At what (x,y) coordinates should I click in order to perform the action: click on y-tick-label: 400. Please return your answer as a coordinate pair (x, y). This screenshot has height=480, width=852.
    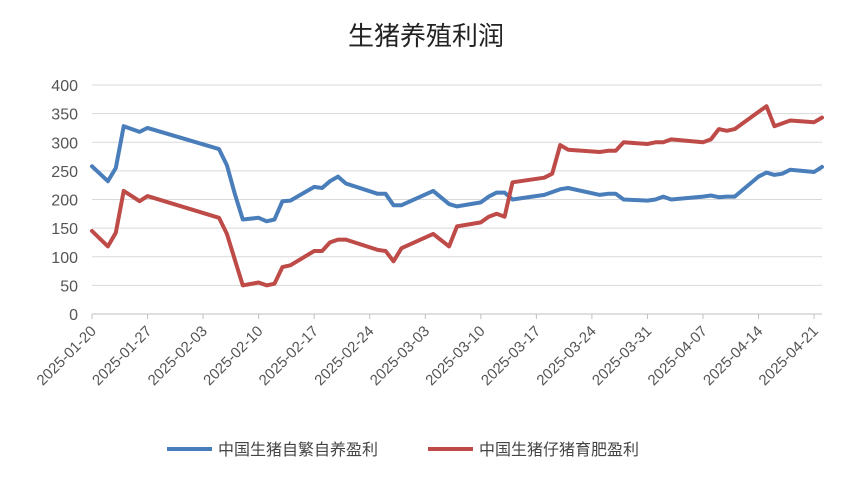
    Looking at the image, I should click on (64, 86).